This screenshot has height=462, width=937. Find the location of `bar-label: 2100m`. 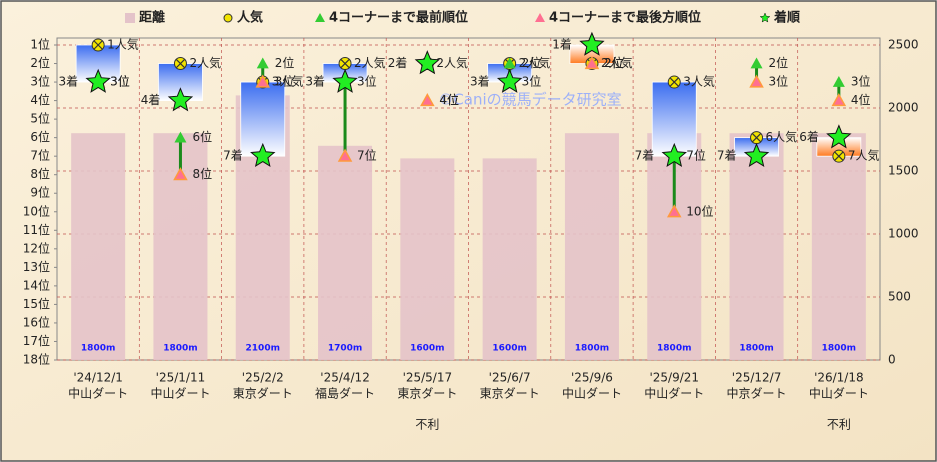

bar-label: 2100m is located at coordinates (263, 349).